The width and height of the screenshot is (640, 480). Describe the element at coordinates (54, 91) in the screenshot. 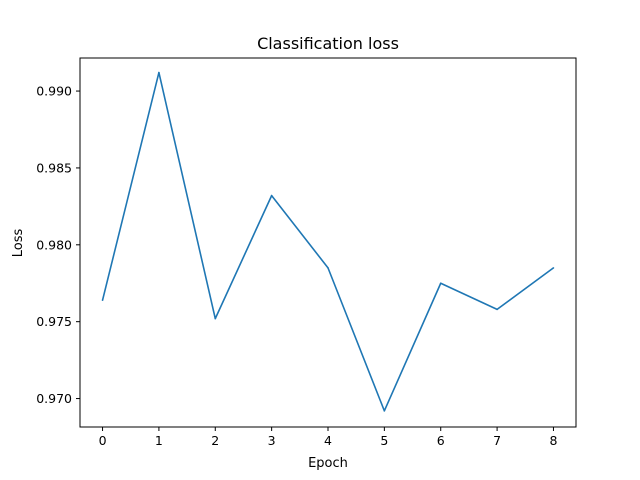

I see `y-tick-label: 0.990` at that location.